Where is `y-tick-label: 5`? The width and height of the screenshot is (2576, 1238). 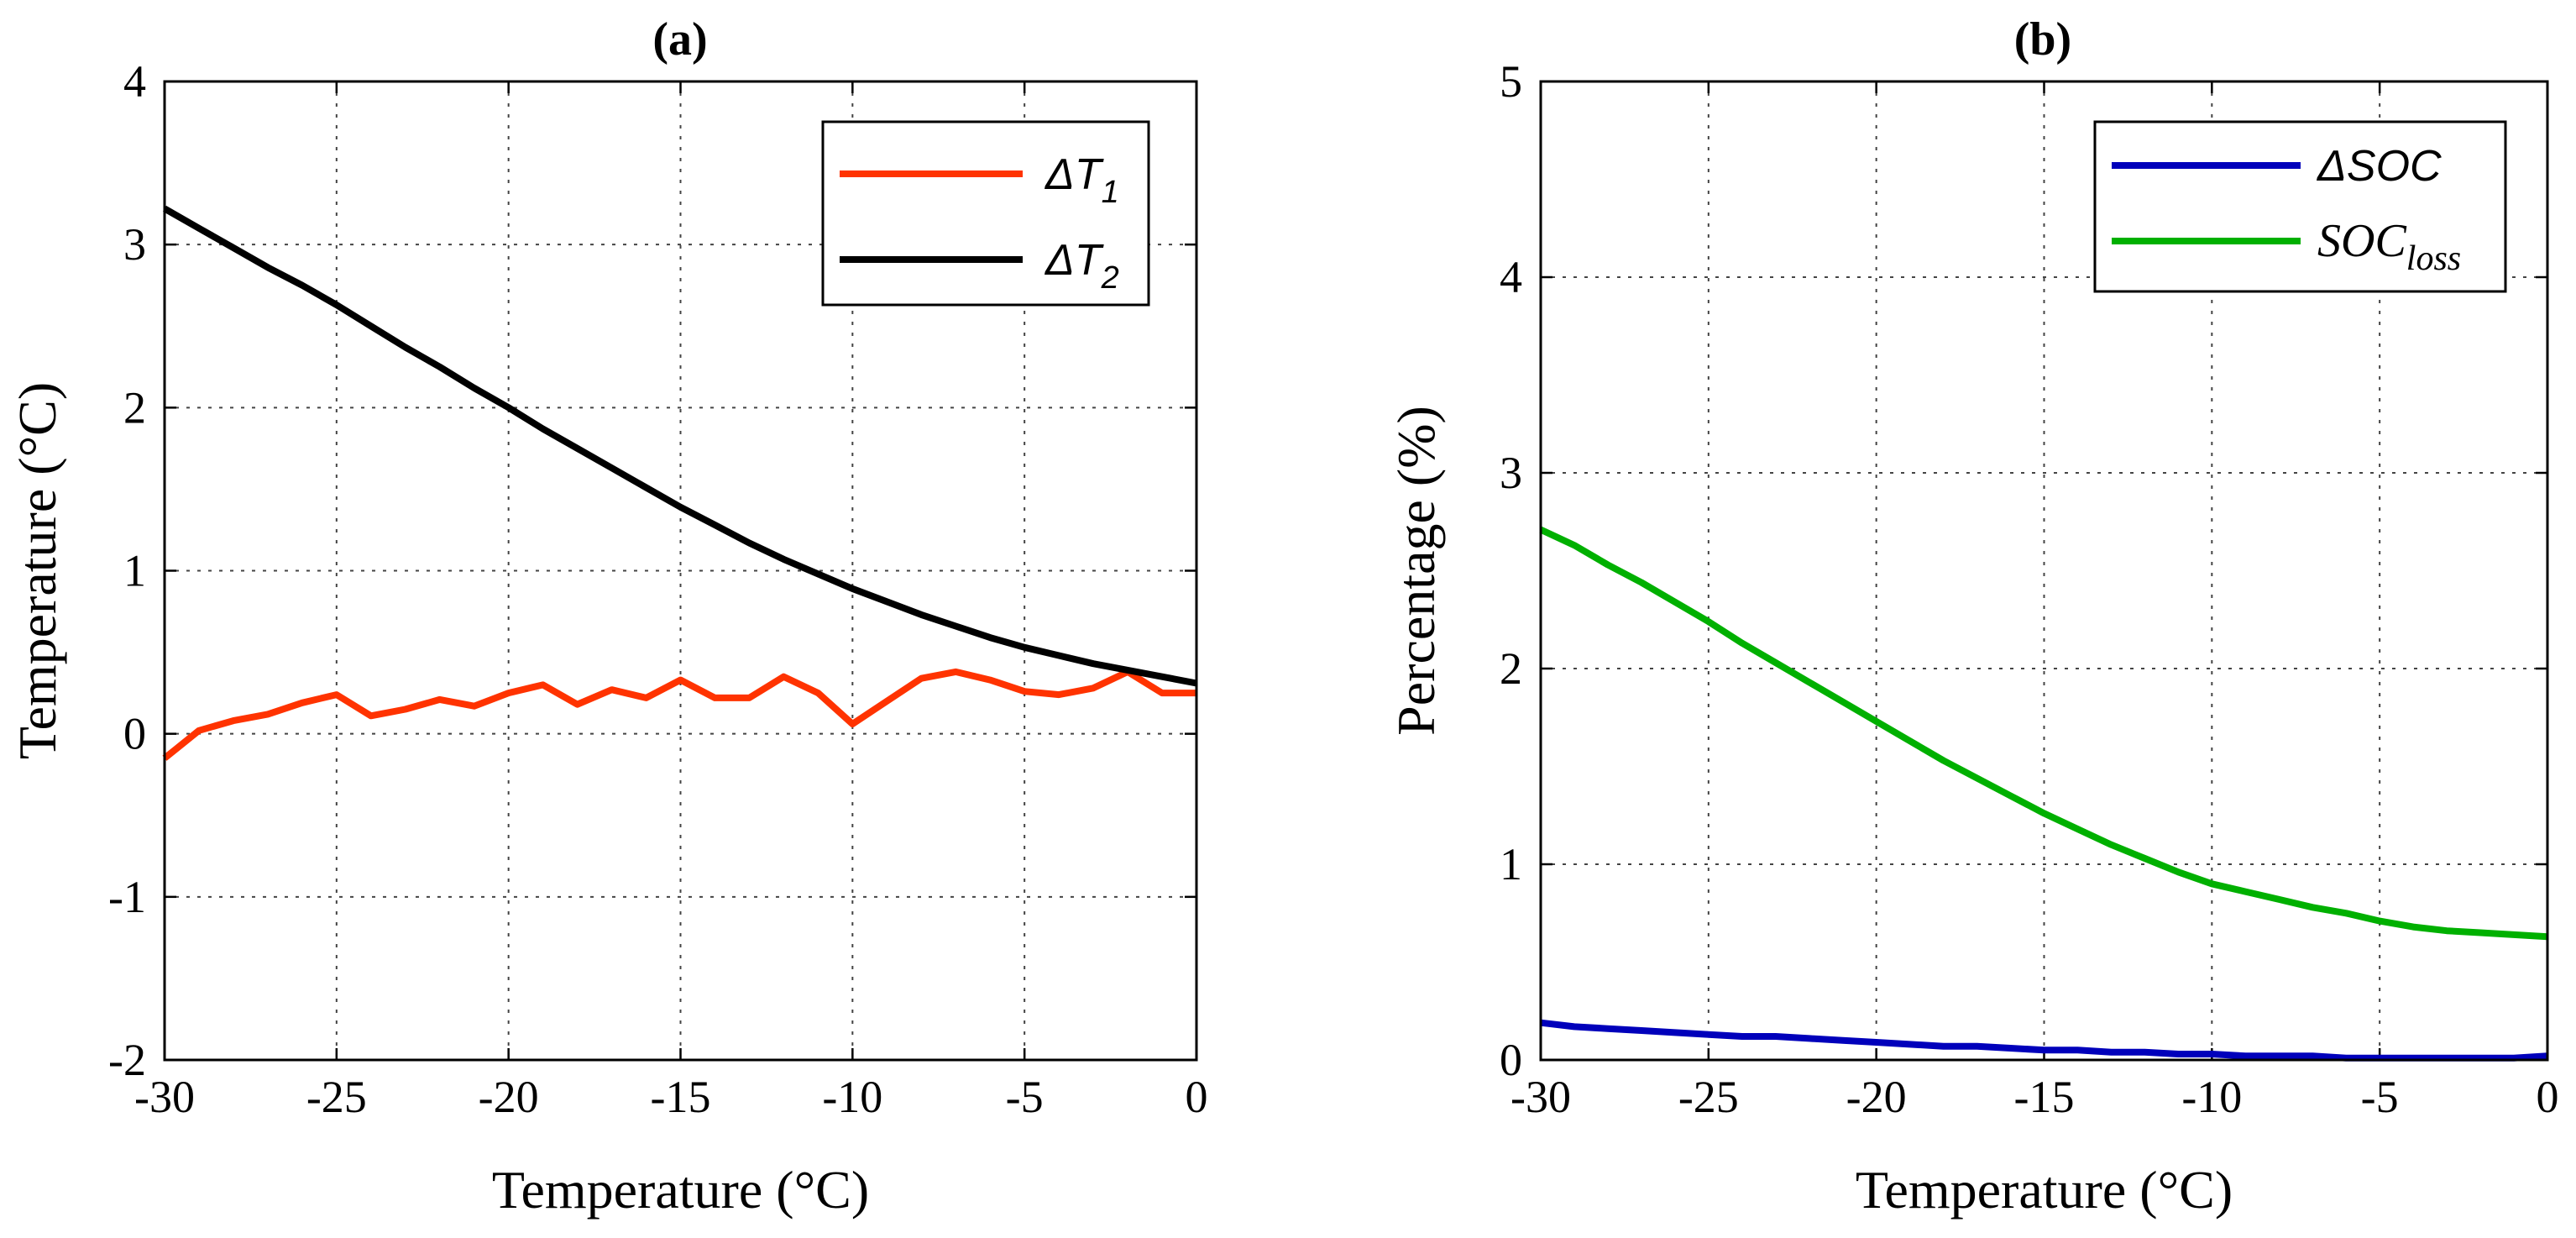
y-tick-label: 5 is located at coordinates (1511, 81).